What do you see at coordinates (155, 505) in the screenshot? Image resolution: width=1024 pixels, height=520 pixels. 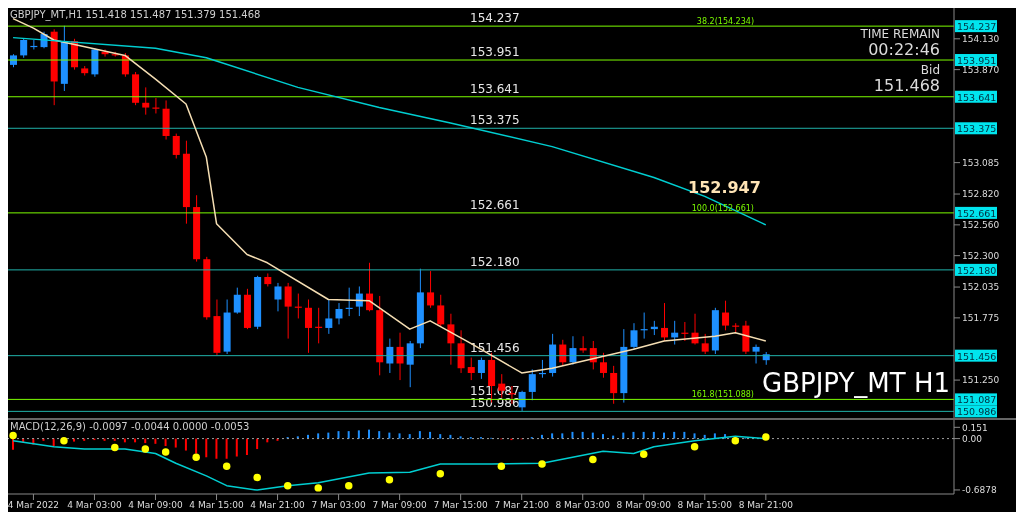 I see `x-tick-label: 4 Mar 09:00` at bounding box center [155, 505].